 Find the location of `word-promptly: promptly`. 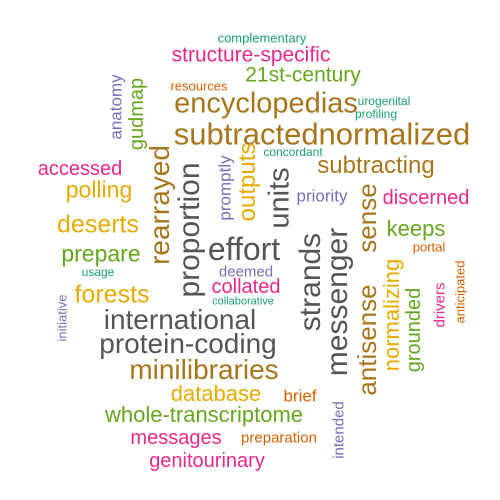

word-promptly: promptly is located at coordinates (225, 188).